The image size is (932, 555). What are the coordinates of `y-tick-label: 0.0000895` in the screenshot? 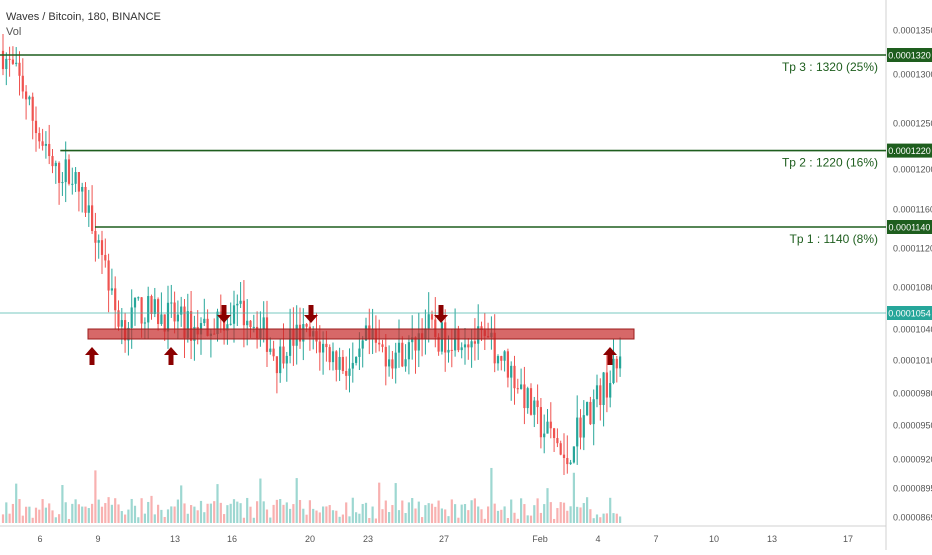 It's located at (912, 489).